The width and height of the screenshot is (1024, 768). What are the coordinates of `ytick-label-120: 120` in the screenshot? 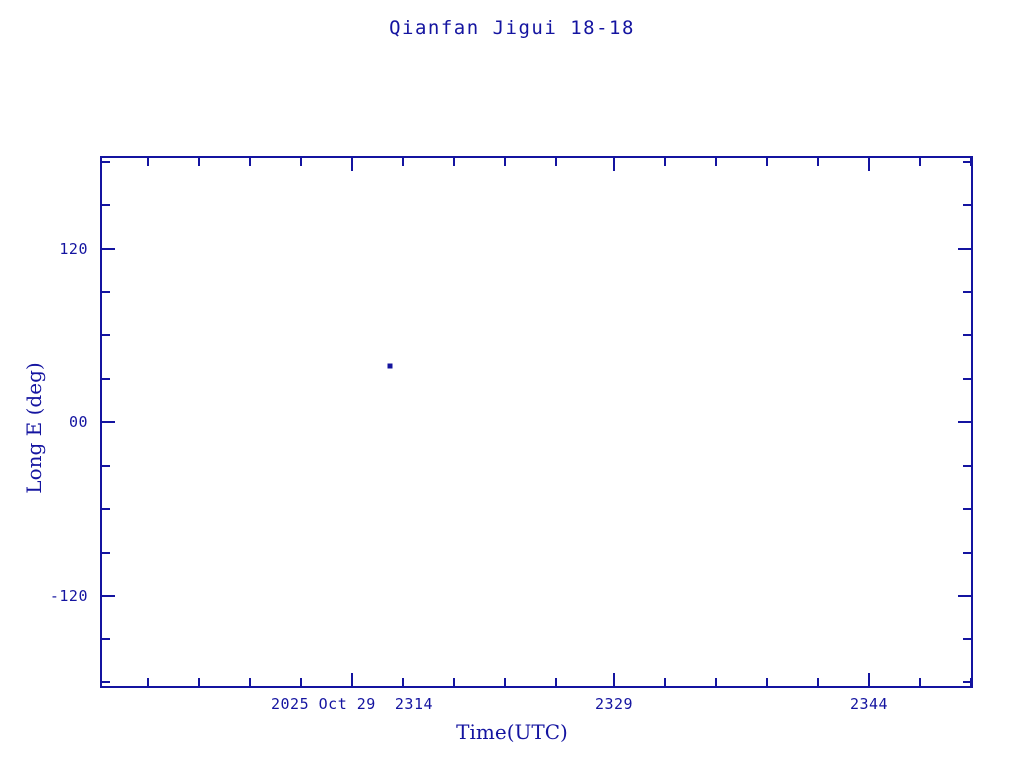 It's located at (73, 249).